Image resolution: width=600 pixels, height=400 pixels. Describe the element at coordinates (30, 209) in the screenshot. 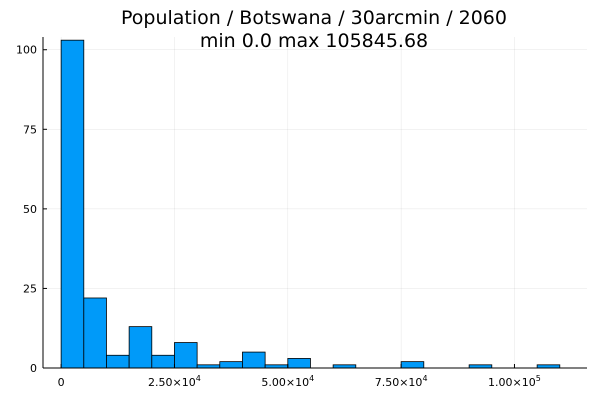

I see `y-tick-label: 50` at that location.